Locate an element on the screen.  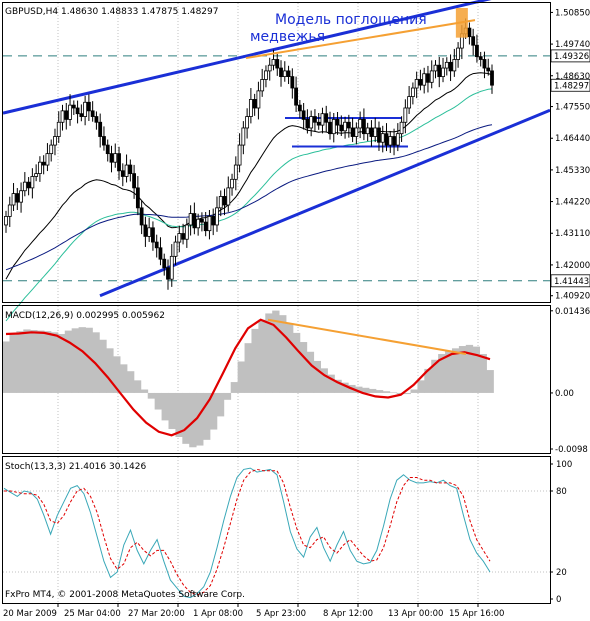
time-axis-label: 25 Mar 04:00 is located at coordinates (92, 614).